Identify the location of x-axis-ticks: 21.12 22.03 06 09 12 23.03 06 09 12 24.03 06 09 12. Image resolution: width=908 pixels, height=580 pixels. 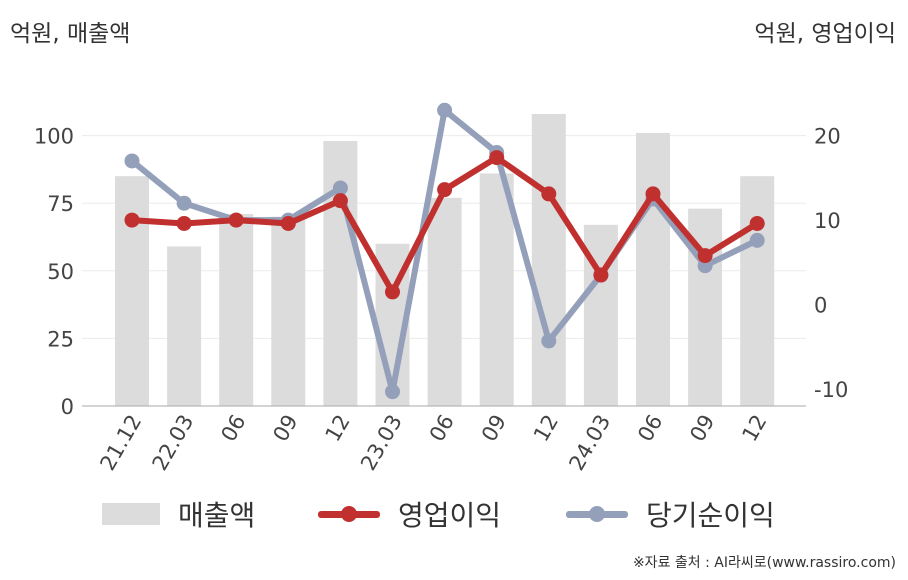
(433, 443).